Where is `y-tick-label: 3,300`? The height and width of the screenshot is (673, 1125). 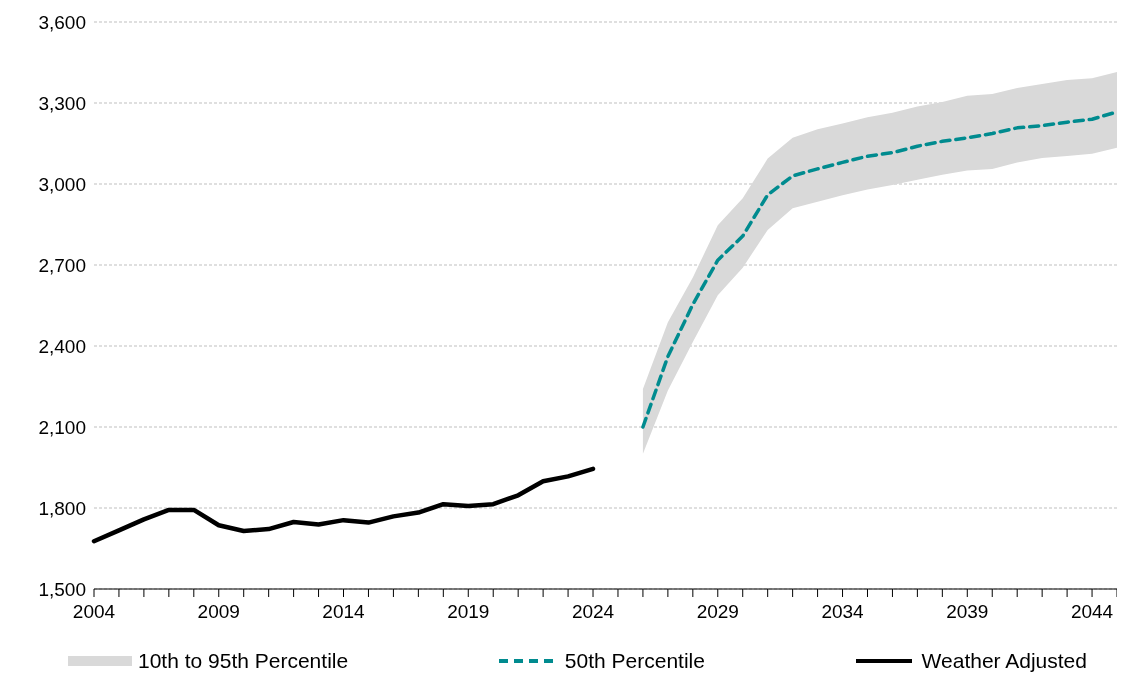
y-tick-label: 3,300 is located at coordinates (62, 103).